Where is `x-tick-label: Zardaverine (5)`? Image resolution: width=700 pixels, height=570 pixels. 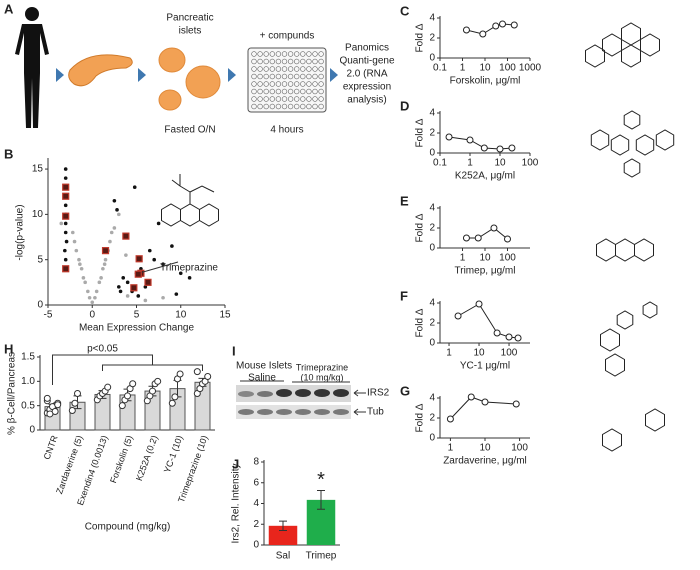 x-tick-label: Zardaverine (5) is located at coordinates (69, 464).